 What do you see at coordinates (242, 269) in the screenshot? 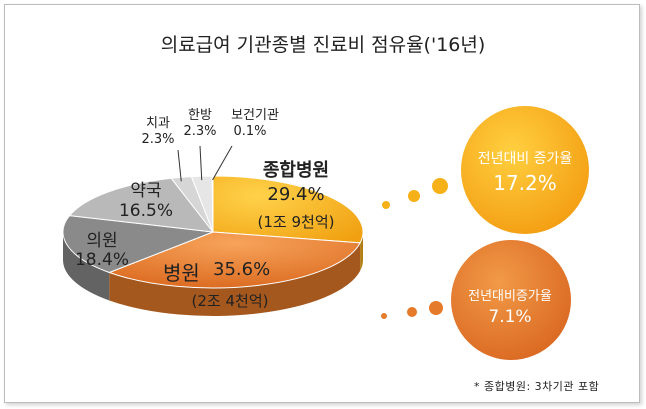
I see `slice-label-hospital-value: 35.6%` at bounding box center [242, 269].